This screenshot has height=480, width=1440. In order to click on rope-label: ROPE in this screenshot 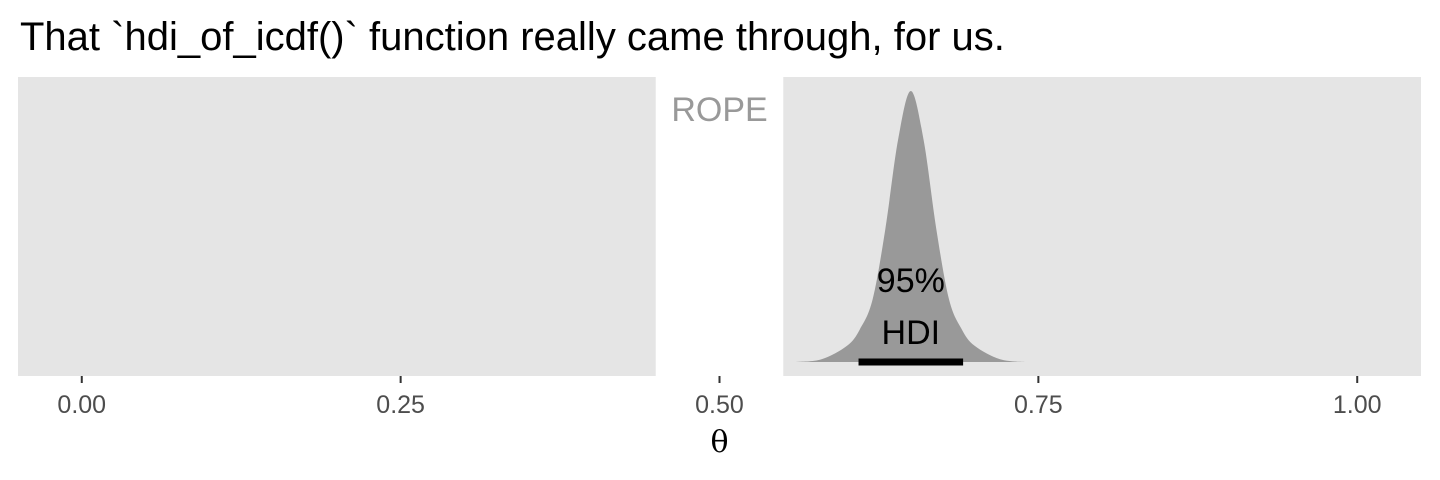, I will do `click(719, 110)`.